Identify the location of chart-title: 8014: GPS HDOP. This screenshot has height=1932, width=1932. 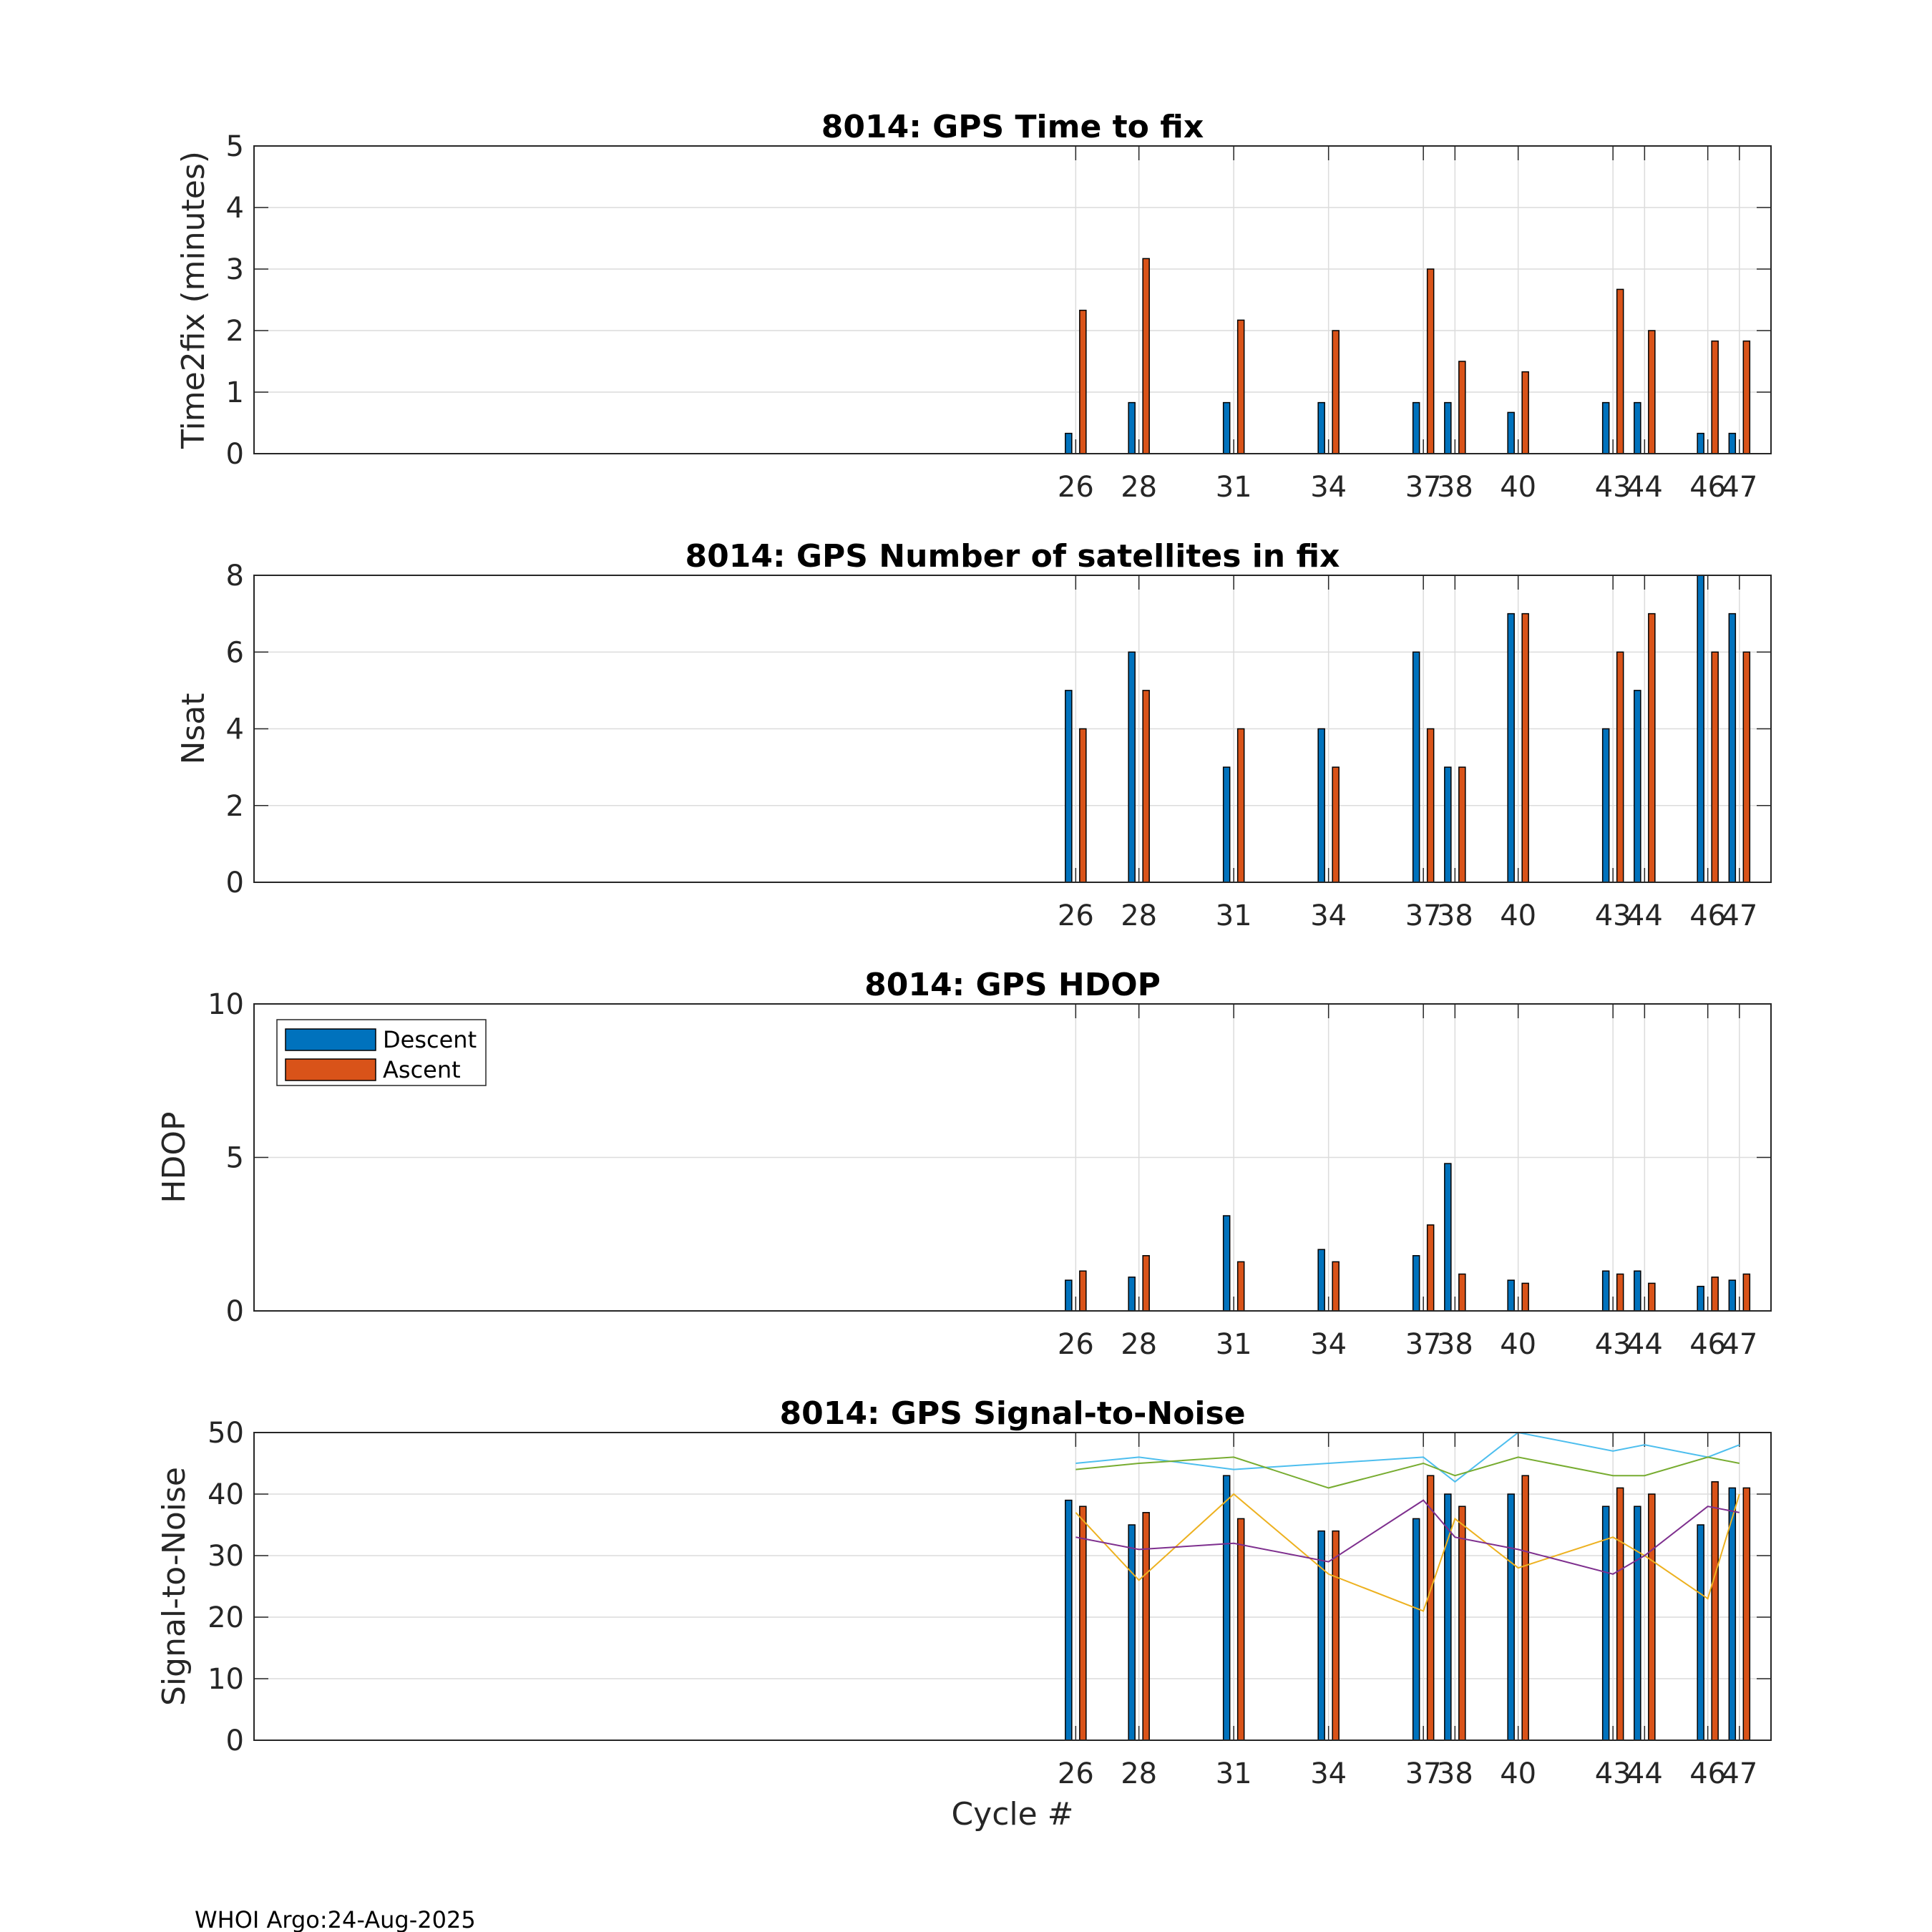
(1012, 985).